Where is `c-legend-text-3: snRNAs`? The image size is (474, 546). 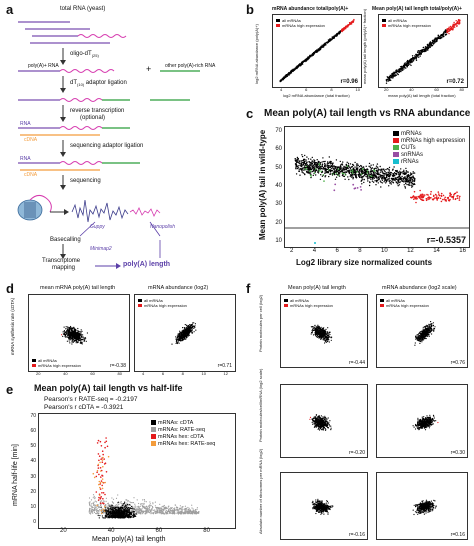
c-legend-text-3: snRNAs is located at coordinates (412, 155).